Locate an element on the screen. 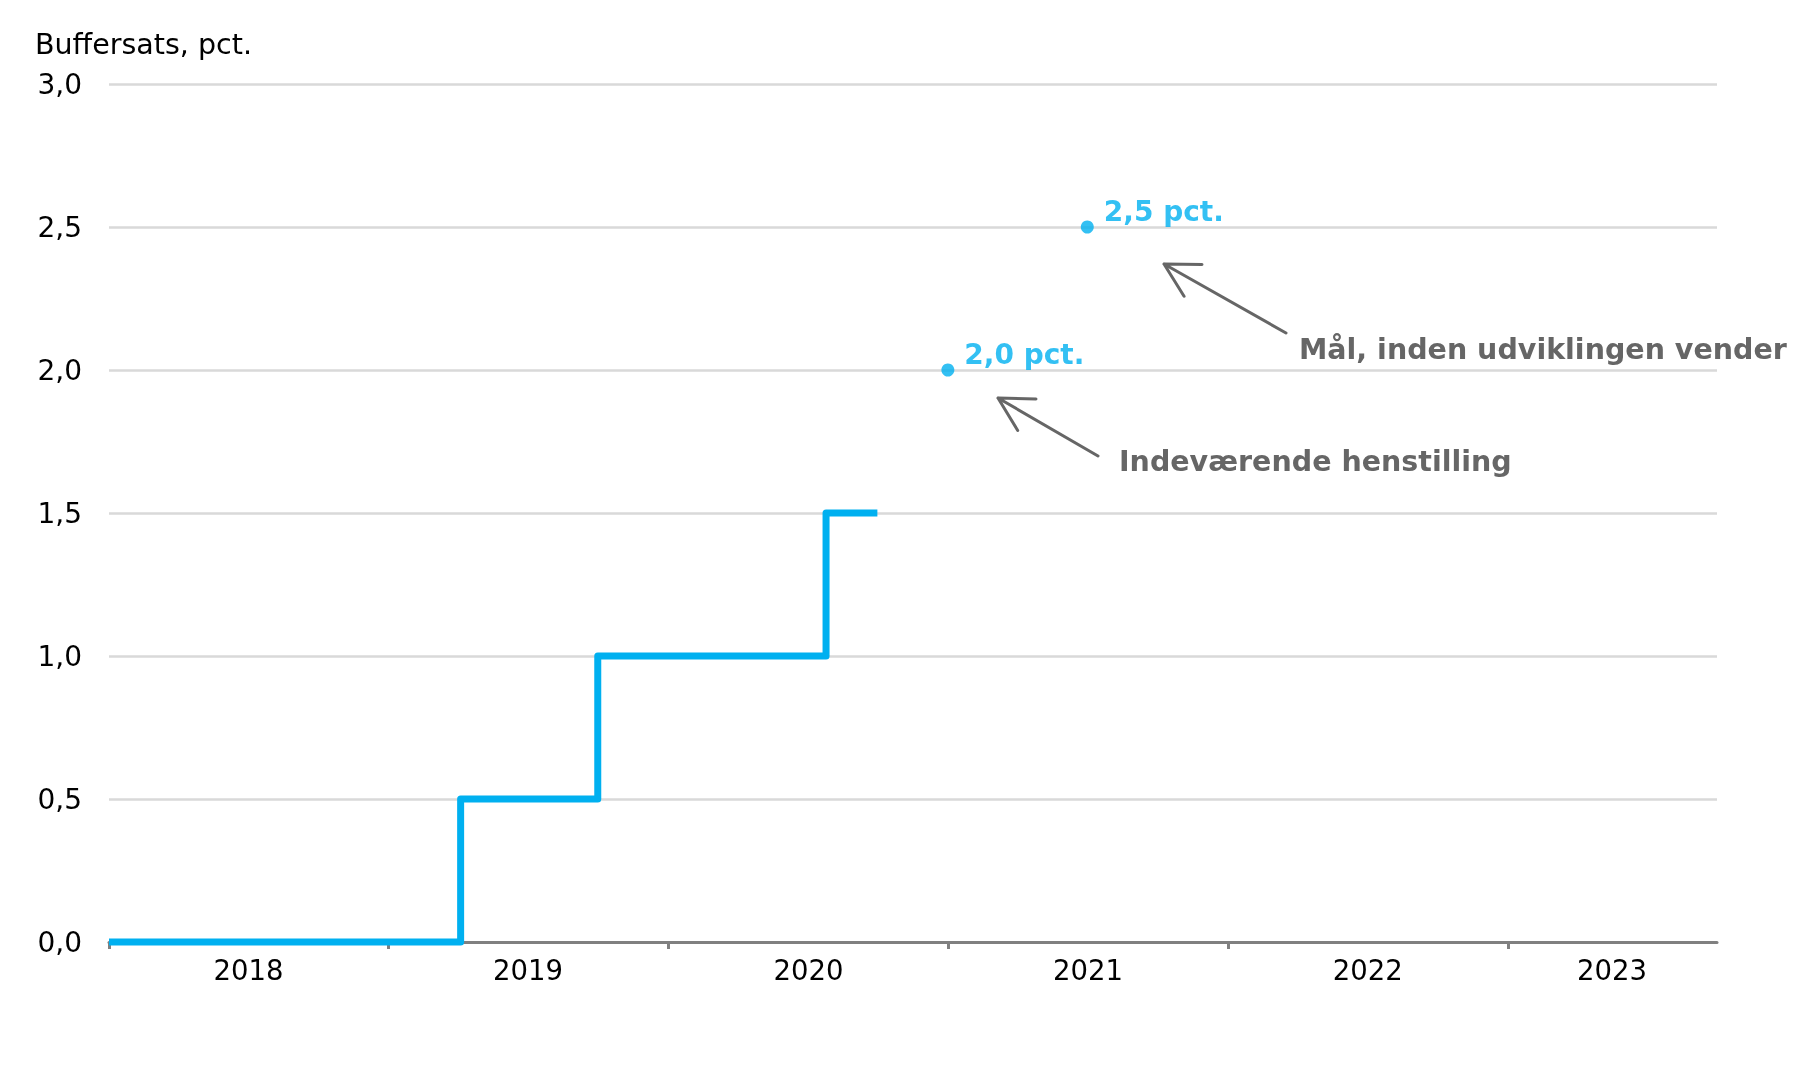 The height and width of the screenshot is (1080, 1799). y-tick-label: 0,5 is located at coordinates (59, 799).